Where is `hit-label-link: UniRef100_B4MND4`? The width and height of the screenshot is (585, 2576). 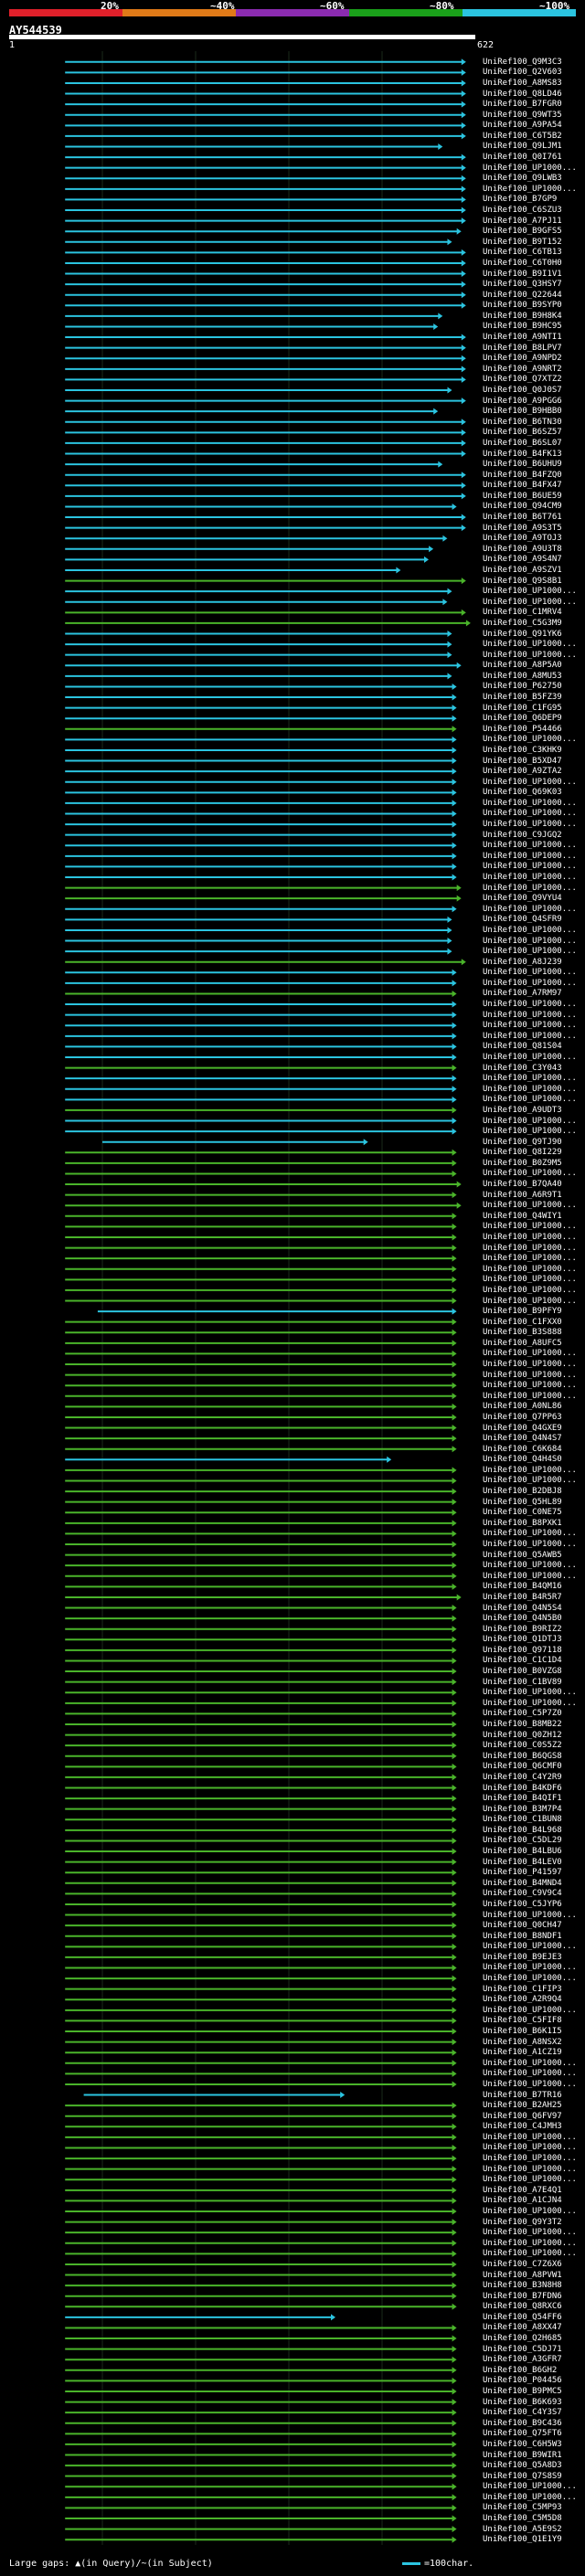
hit-label-link: UniRef100_B4MND4 is located at coordinates (522, 1883).